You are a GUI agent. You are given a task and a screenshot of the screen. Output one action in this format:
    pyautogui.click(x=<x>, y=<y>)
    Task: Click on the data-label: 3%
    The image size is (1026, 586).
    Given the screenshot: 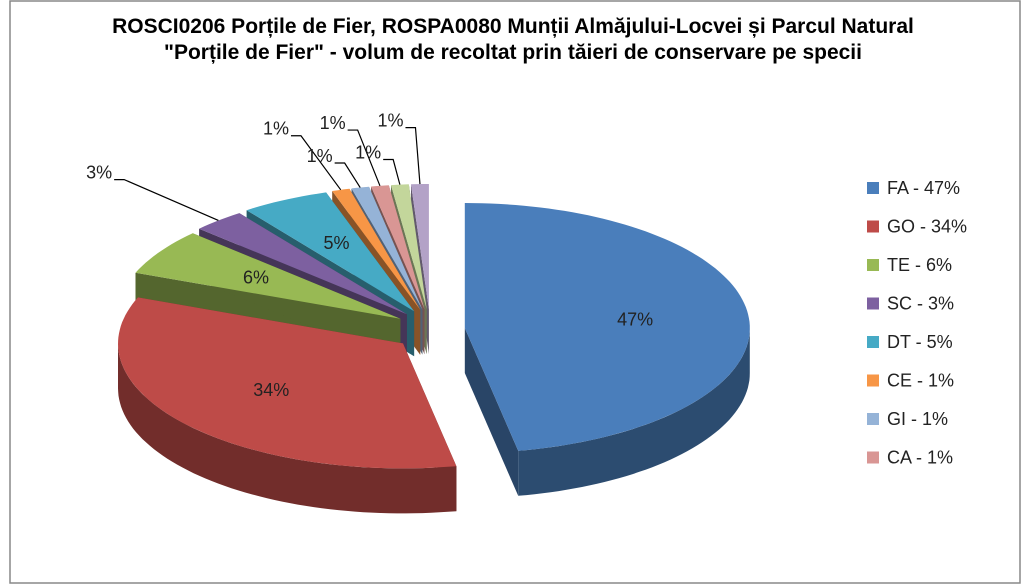 What is the action you would take?
    pyautogui.click(x=99, y=172)
    